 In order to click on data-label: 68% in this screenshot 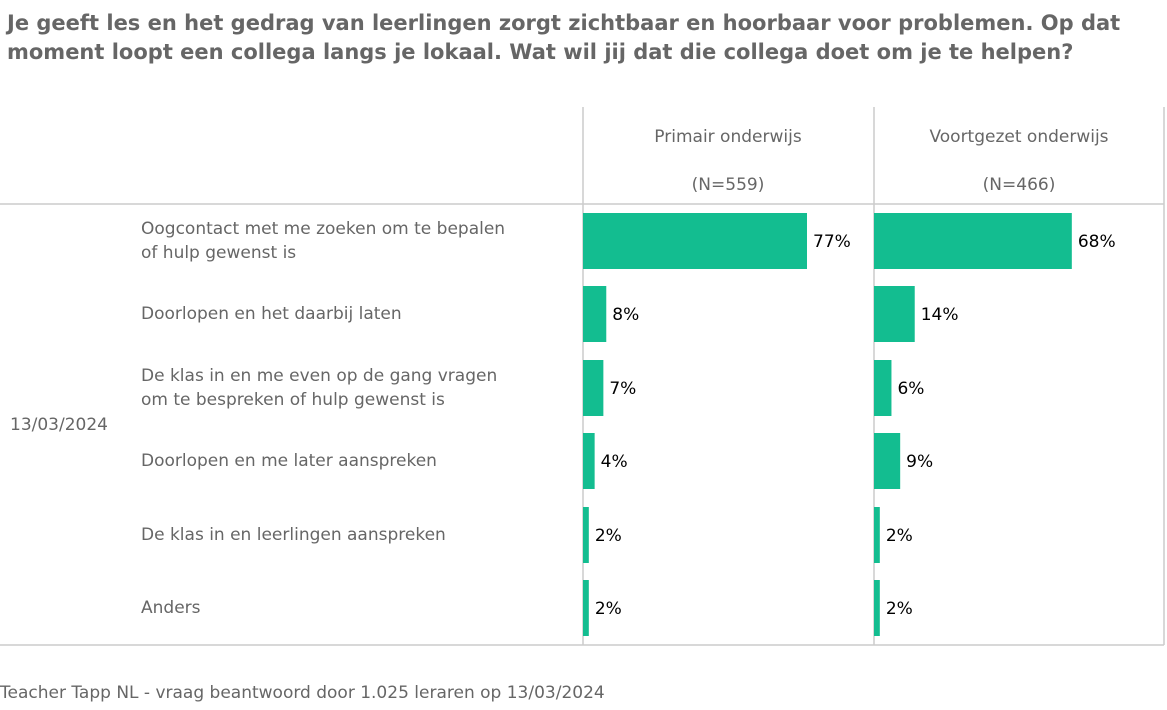, I will do `click(1097, 242)`.